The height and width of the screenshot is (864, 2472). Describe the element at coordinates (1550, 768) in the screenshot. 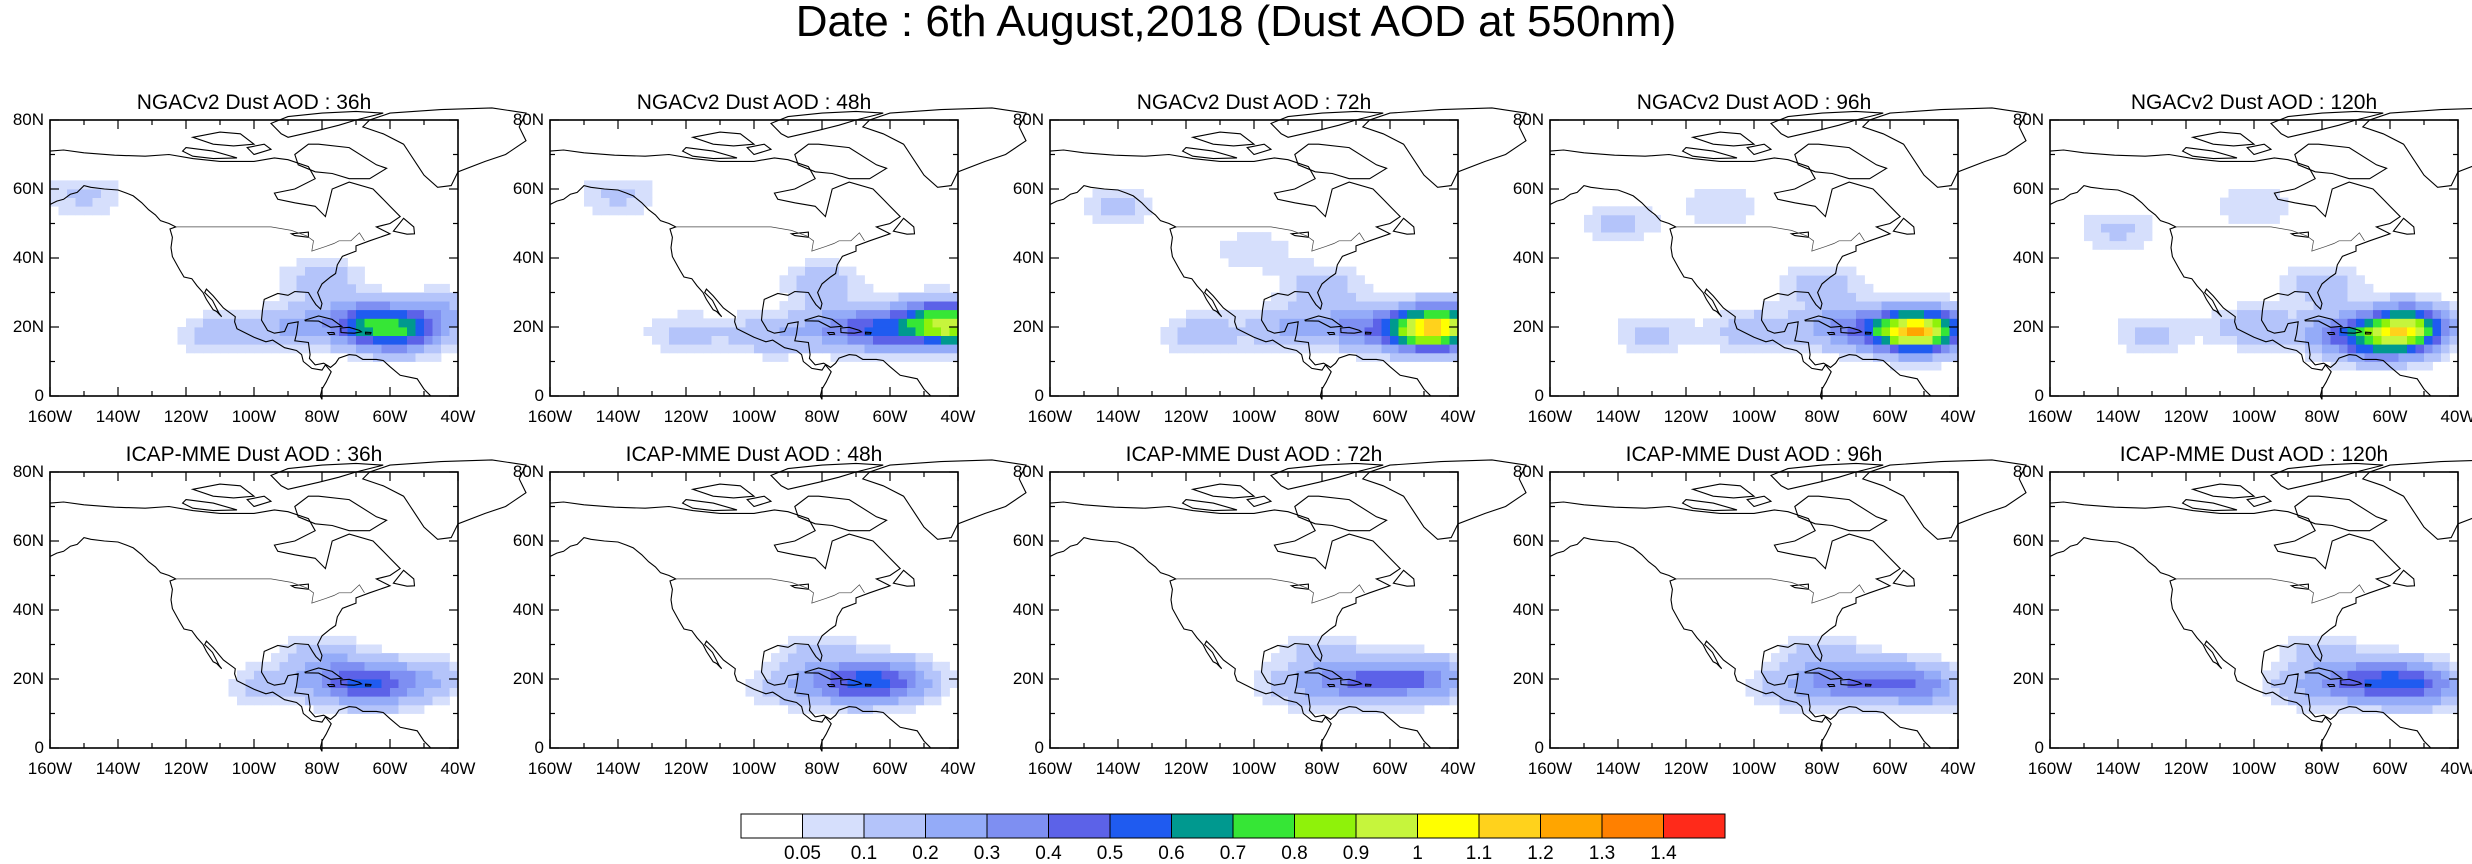

I see `lon-tick-label: 160W` at that location.